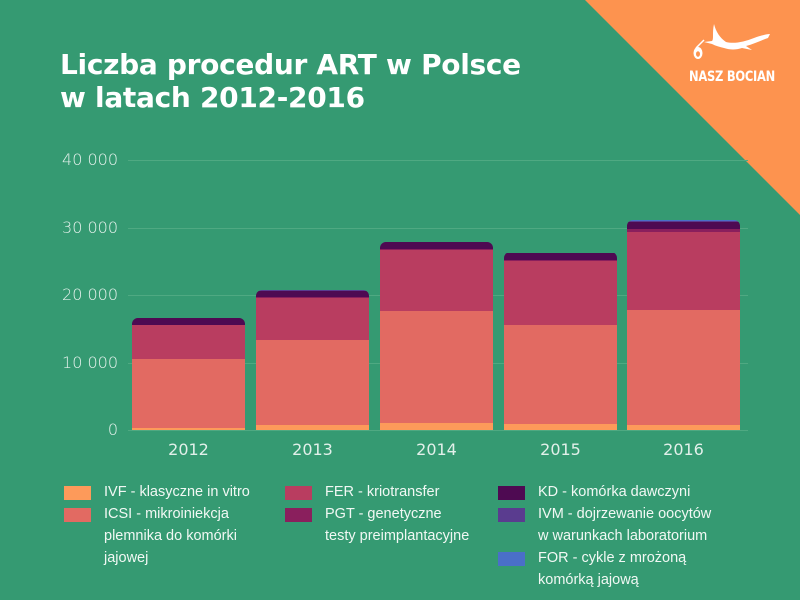 The image size is (800, 600). I want to click on x-axis-tick-label: 2015, so click(560, 449).